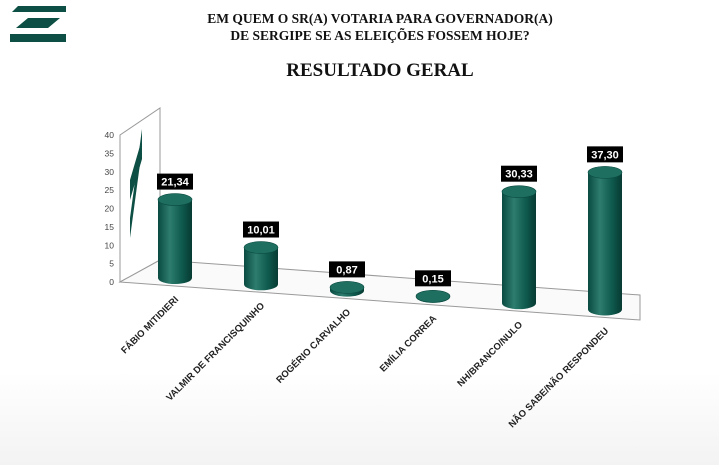  I want to click on value-label-text: 10,01, so click(261, 231).